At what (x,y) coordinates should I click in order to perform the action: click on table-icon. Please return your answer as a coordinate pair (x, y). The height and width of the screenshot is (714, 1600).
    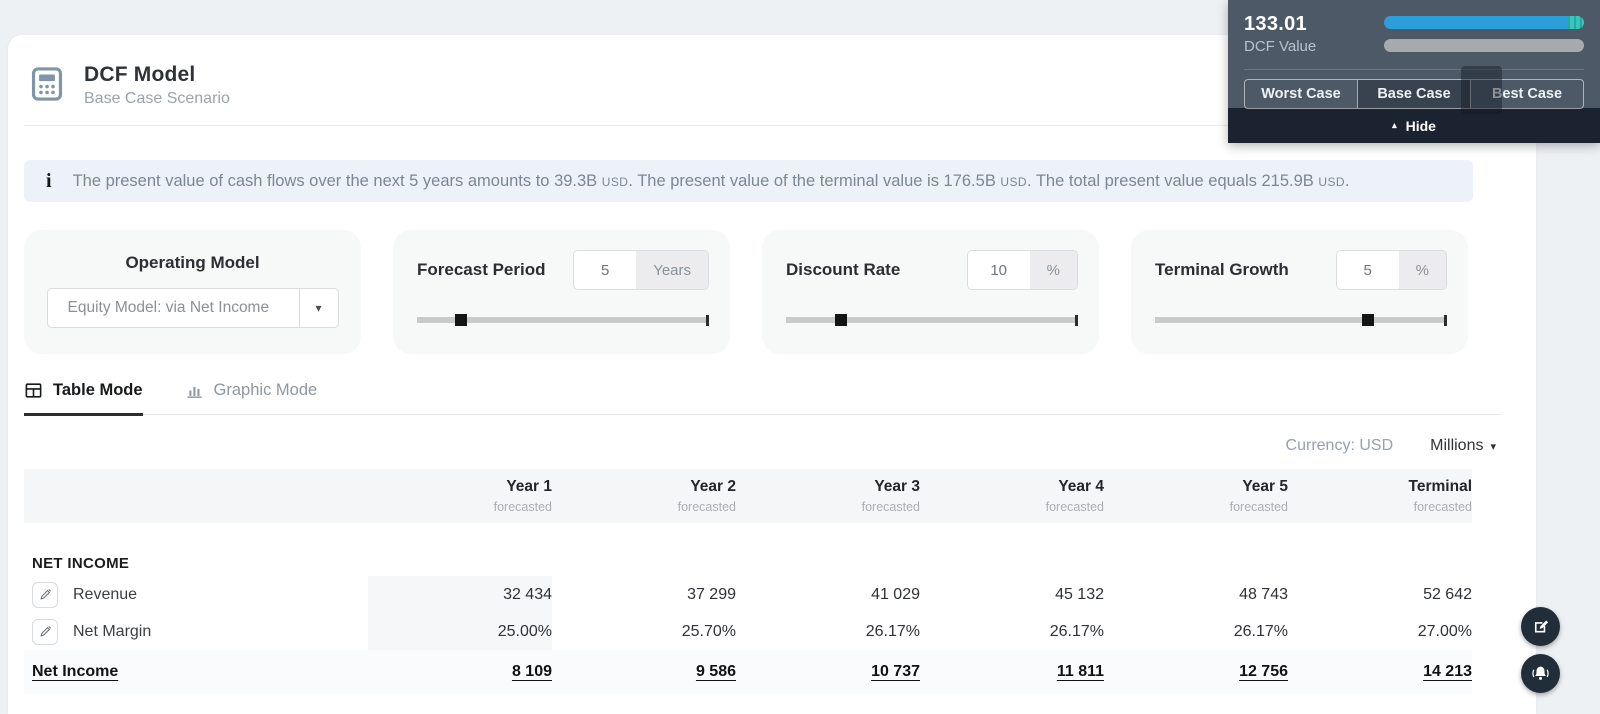
    Looking at the image, I should click on (33, 390).